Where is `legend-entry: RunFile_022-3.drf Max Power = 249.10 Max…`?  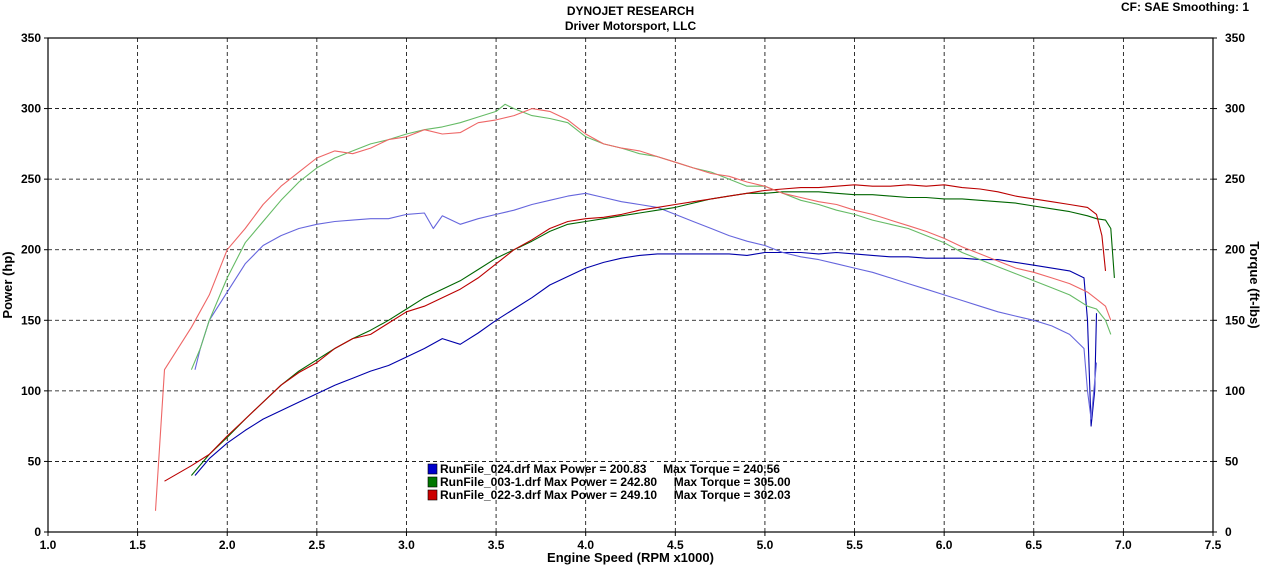 legend-entry: RunFile_022-3.drf Max Power = 249.10 Max… is located at coordinates (615, 495).